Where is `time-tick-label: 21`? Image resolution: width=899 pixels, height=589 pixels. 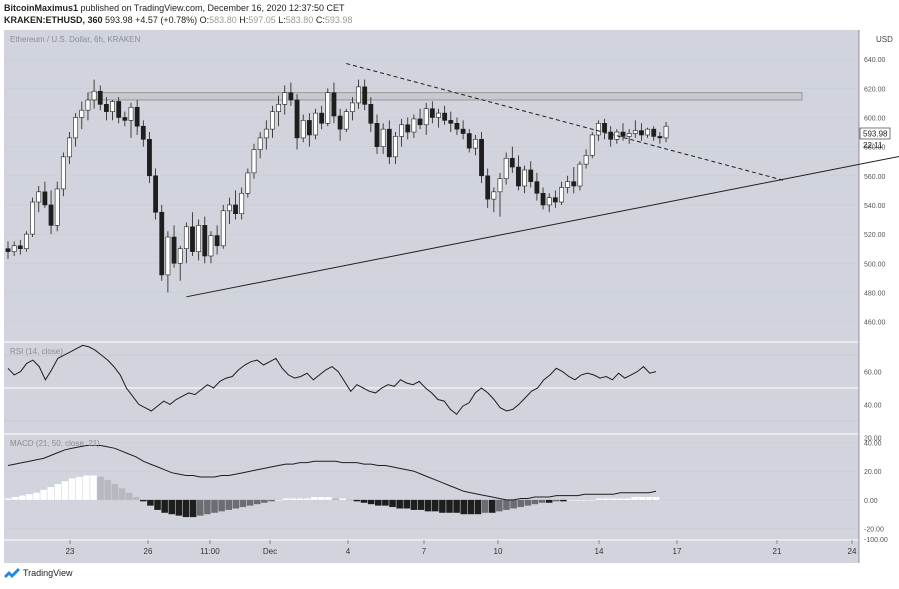 time-tick-label: 21 is located at coordinates (777, 551).